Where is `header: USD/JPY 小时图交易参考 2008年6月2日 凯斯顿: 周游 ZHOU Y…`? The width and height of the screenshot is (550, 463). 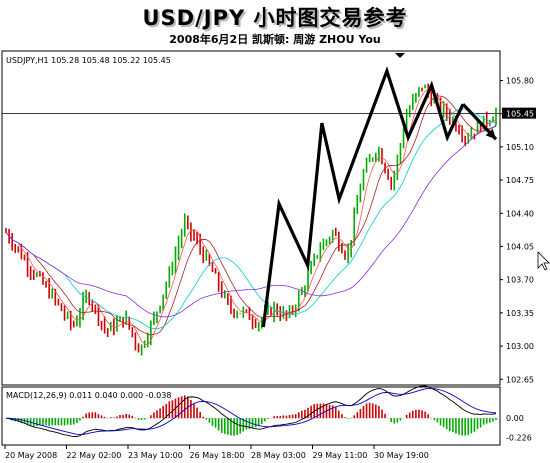 header: USD/JPY 小时图交易参考 2008年6月2日 凯斯顿: 周游 ZHOU Y… is located at coordinates (275, 24).